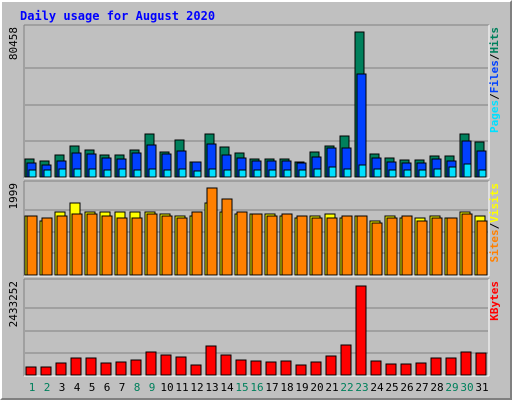 Image resolution: width=512 pixels, height=400 pixels. Describe the element at coordinates (406, 387) in the screenshot. I see `day-label-26: 26` at that location.